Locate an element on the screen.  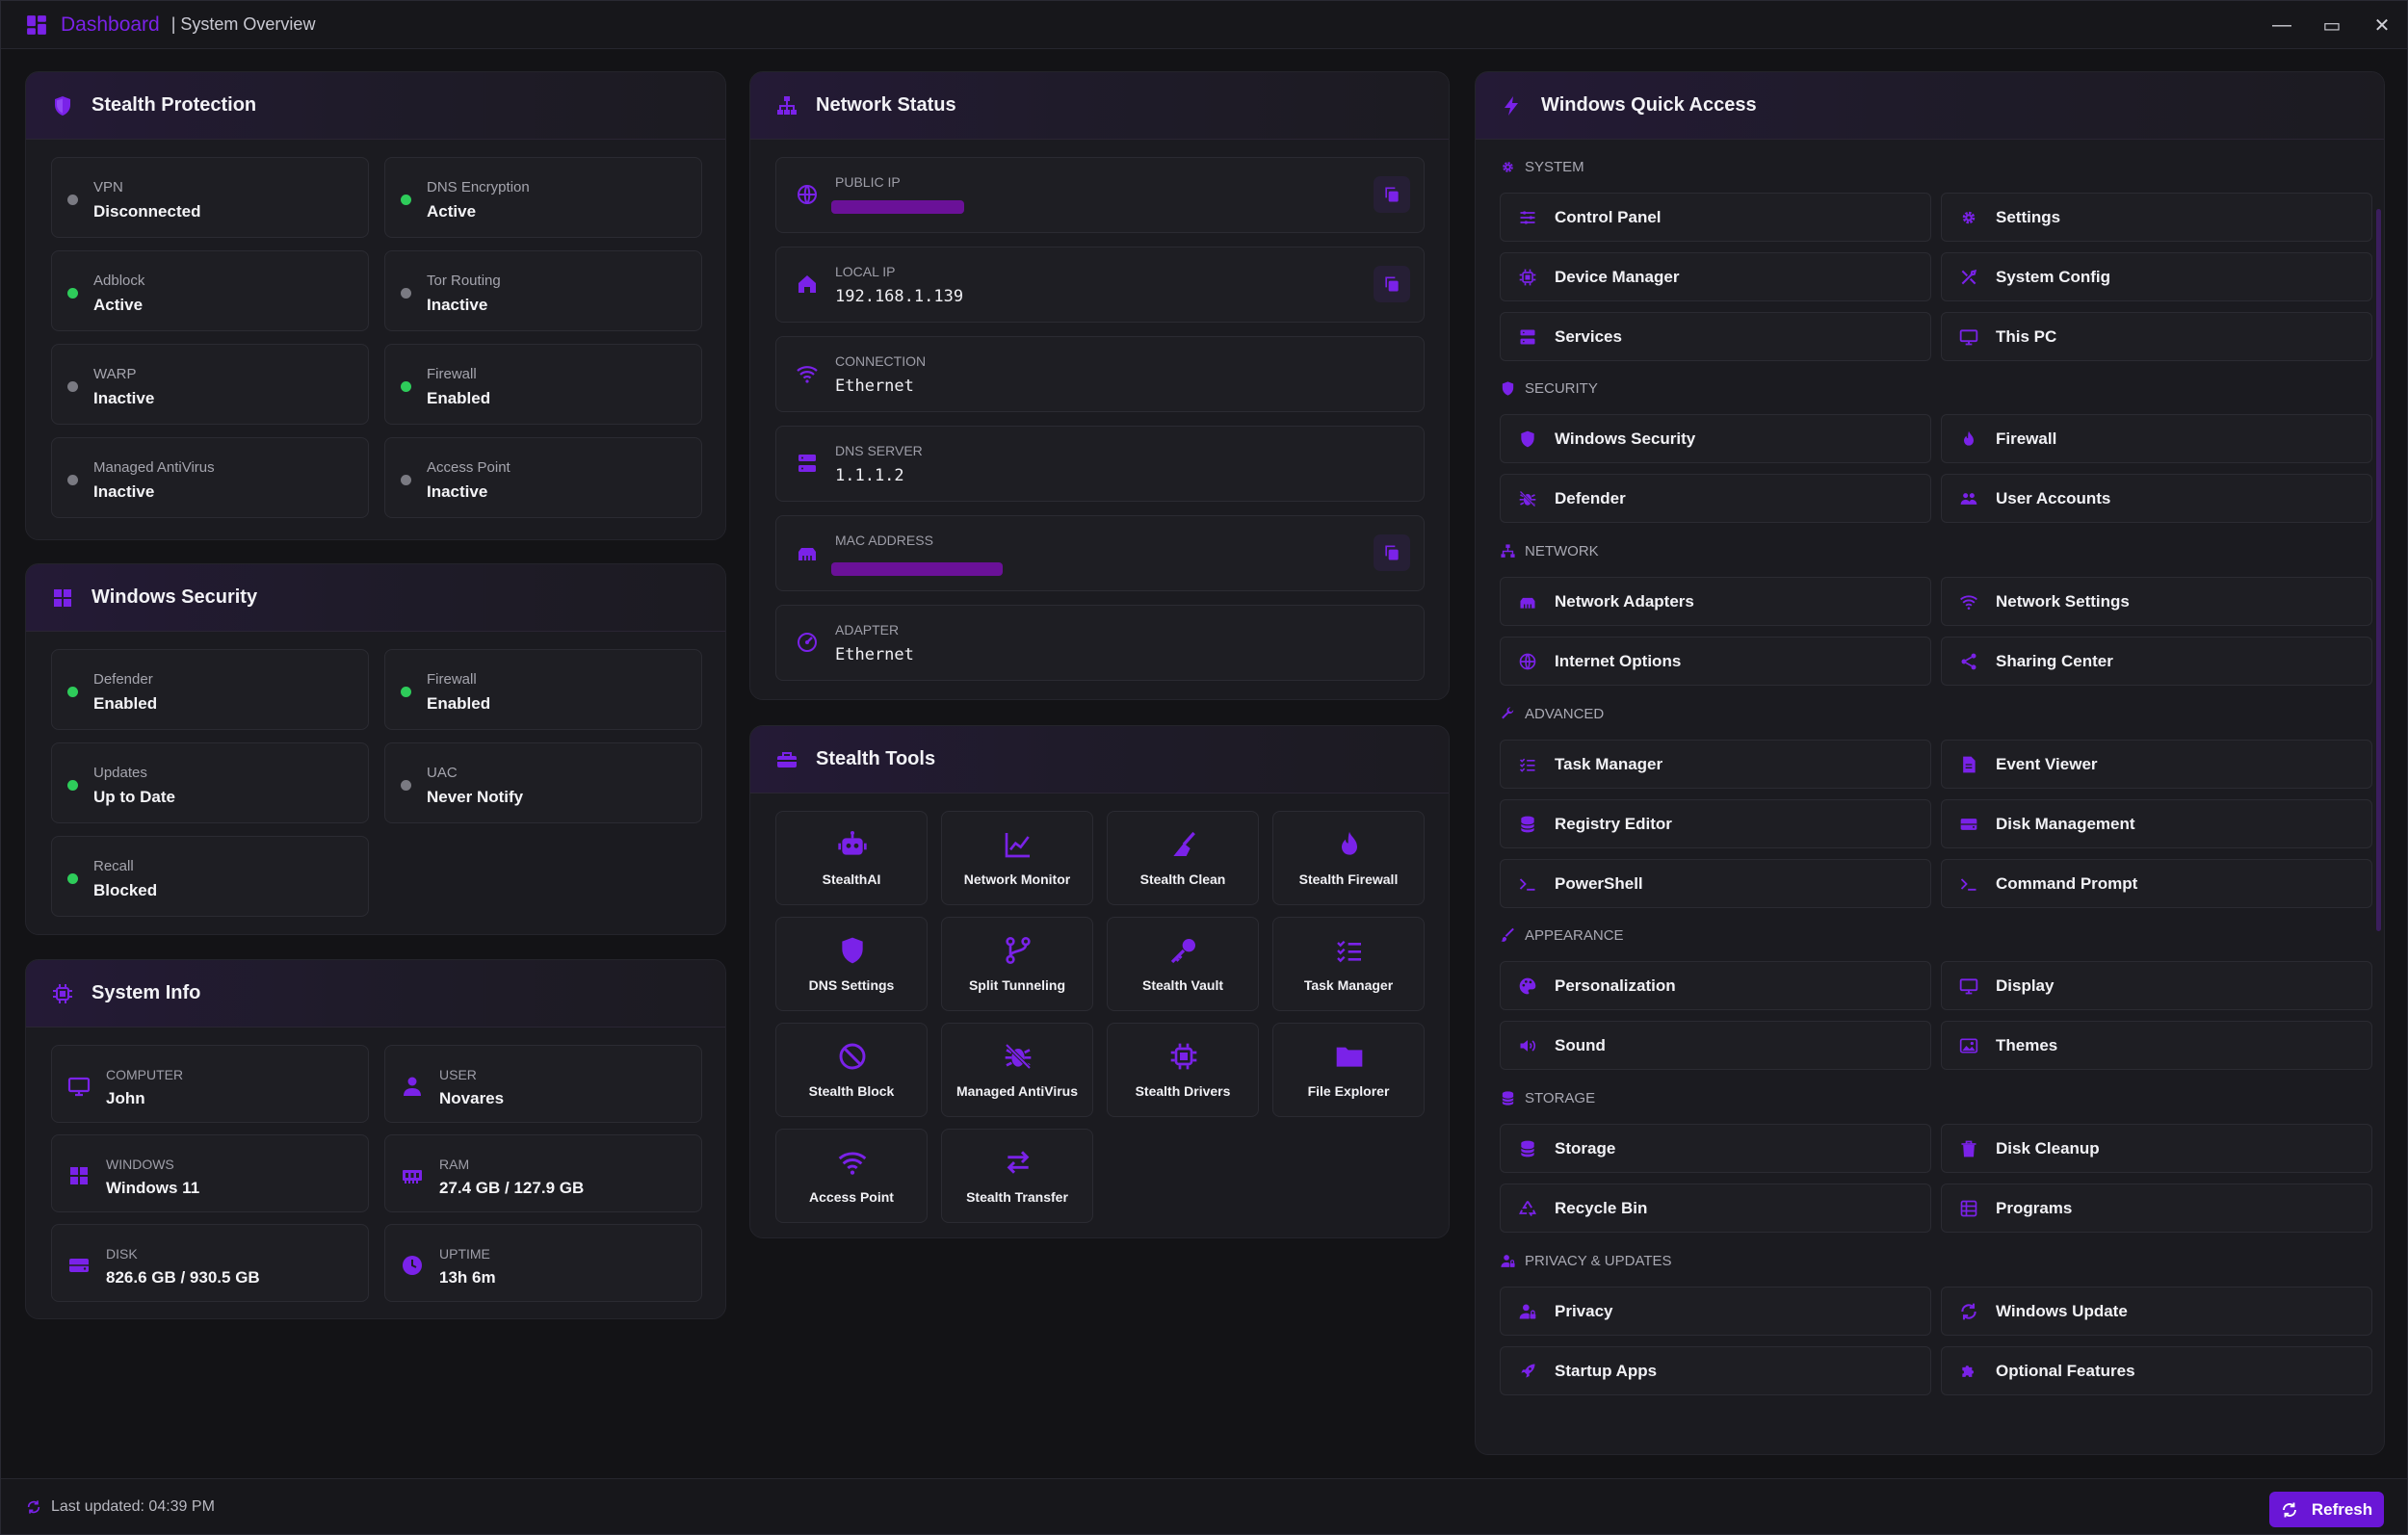
quick-access-item: Windows Update is located at coordinates (2156, 1311).